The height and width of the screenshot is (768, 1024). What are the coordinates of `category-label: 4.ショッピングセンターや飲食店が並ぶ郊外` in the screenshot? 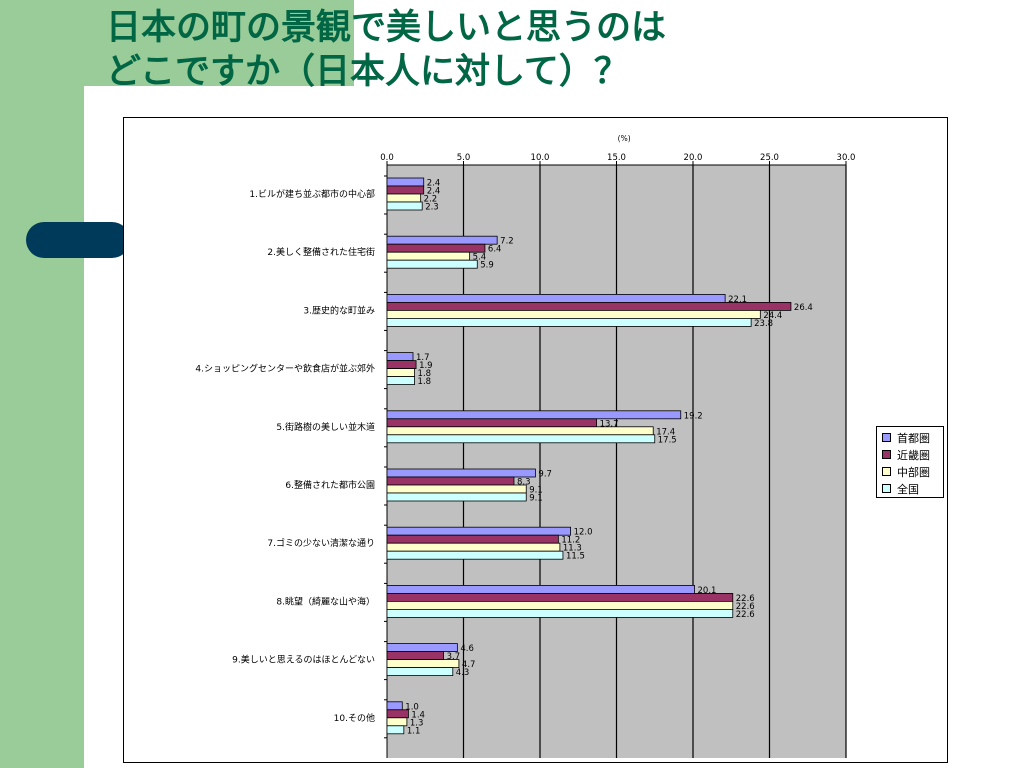 It's located at (285, 369).